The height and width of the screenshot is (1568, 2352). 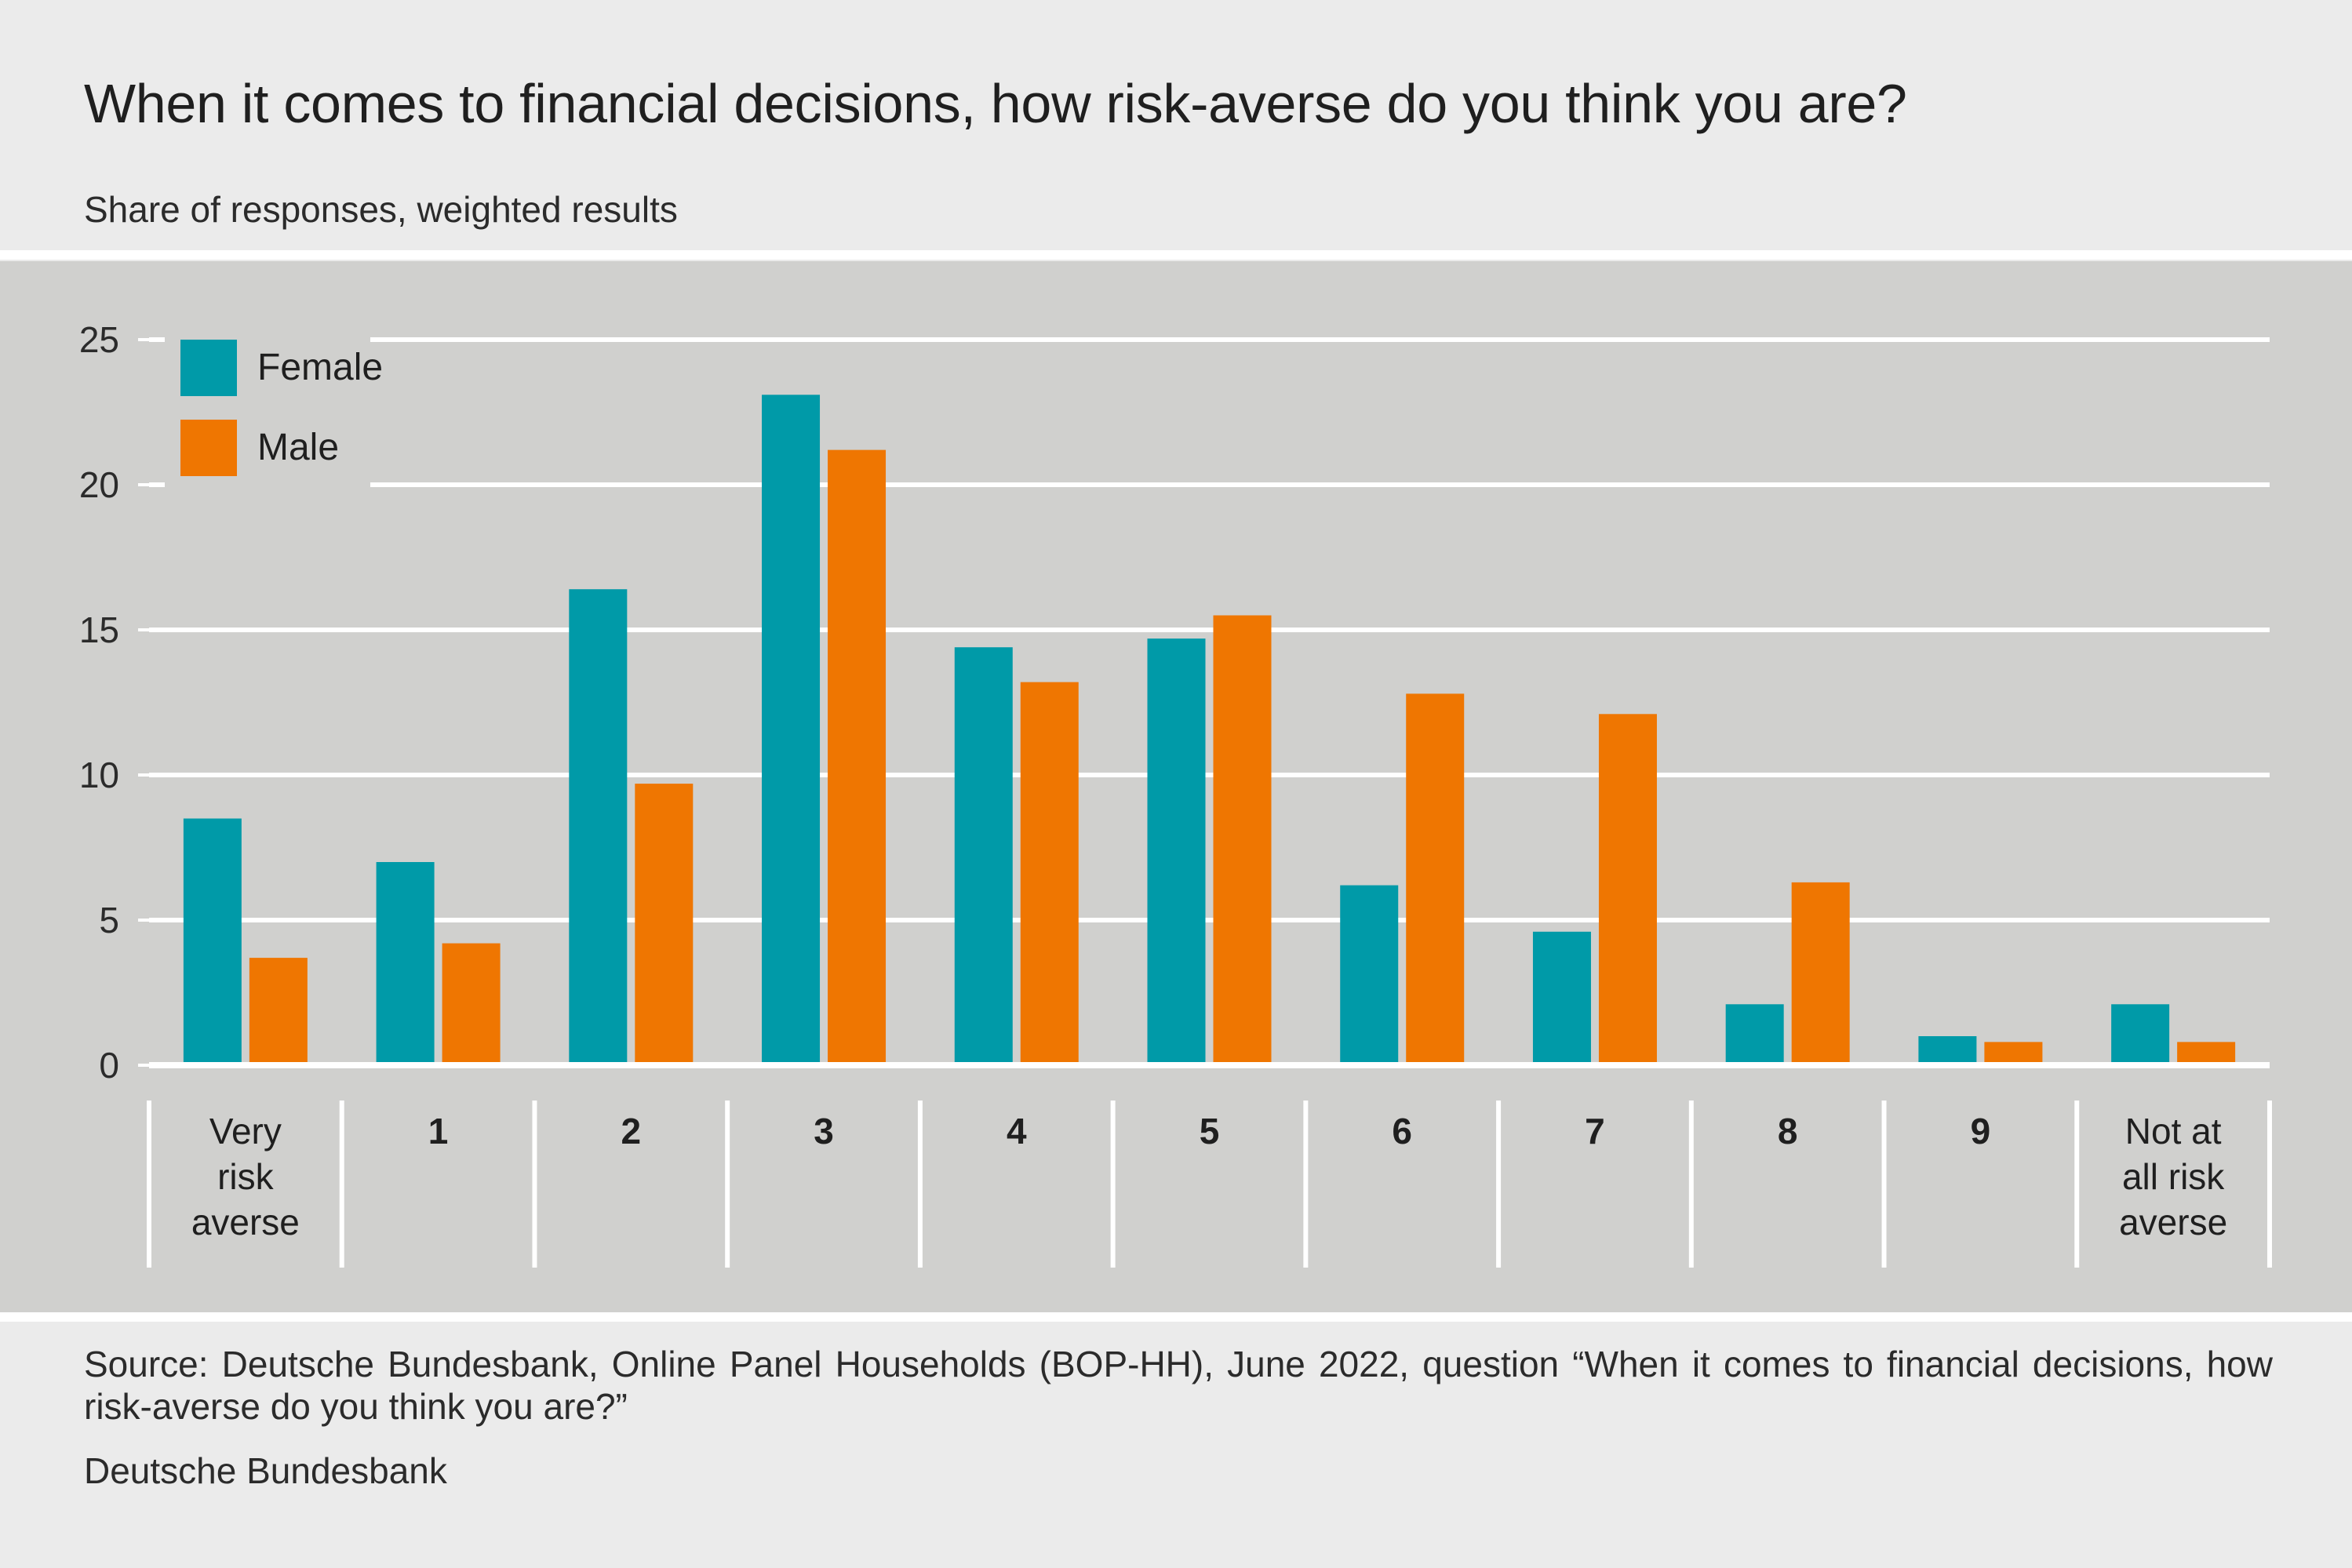 What do you see at coordinates (99, 484) in the screenshot?
I see `y-tick-label-20: 20` at bounding box center [99, 484].